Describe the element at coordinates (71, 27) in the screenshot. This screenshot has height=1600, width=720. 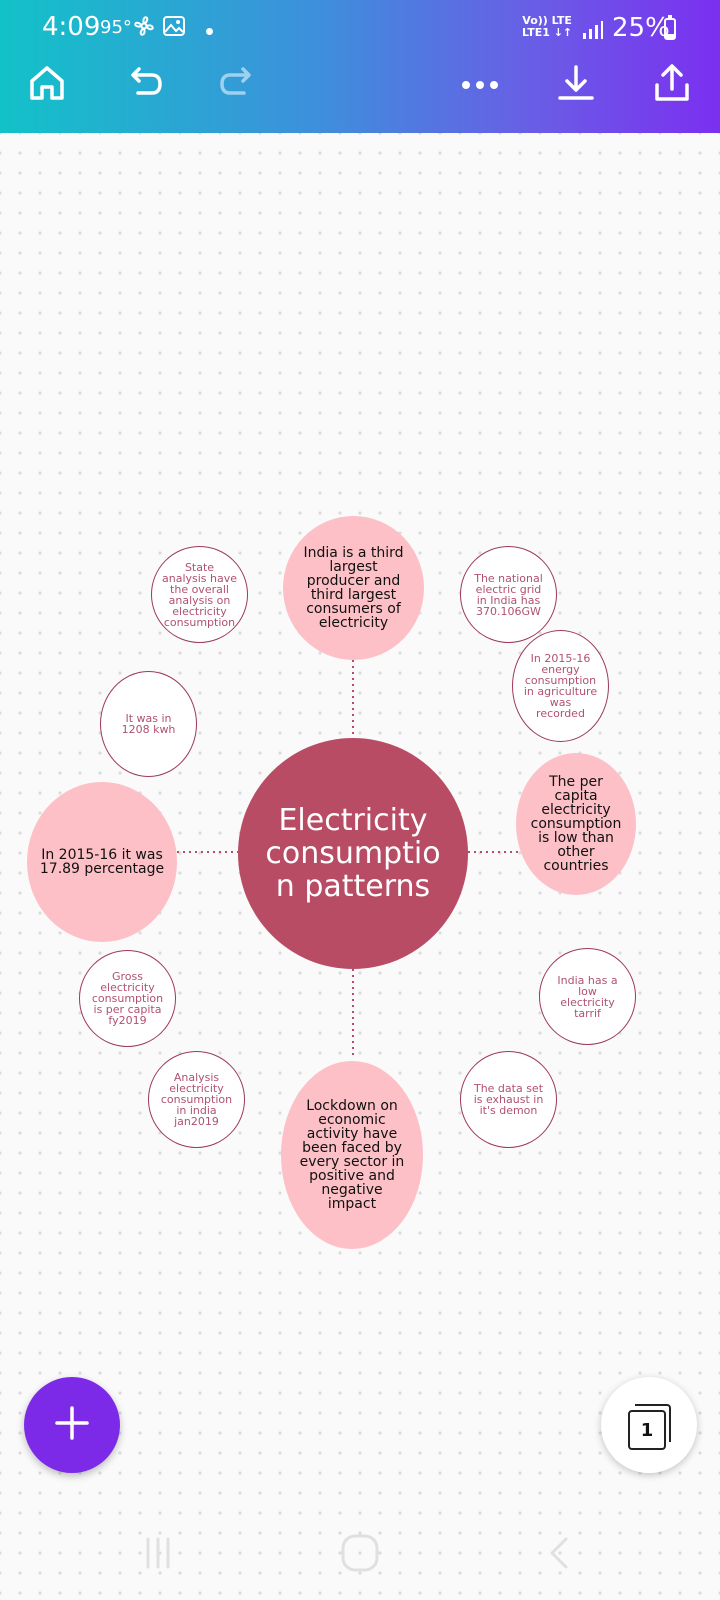
I see `status-time: 4:09` at that location.